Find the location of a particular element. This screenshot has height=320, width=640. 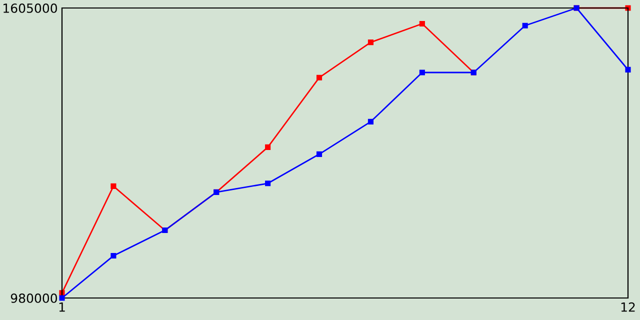

x-tick-label: 1 is located at coordinates (62, 307).